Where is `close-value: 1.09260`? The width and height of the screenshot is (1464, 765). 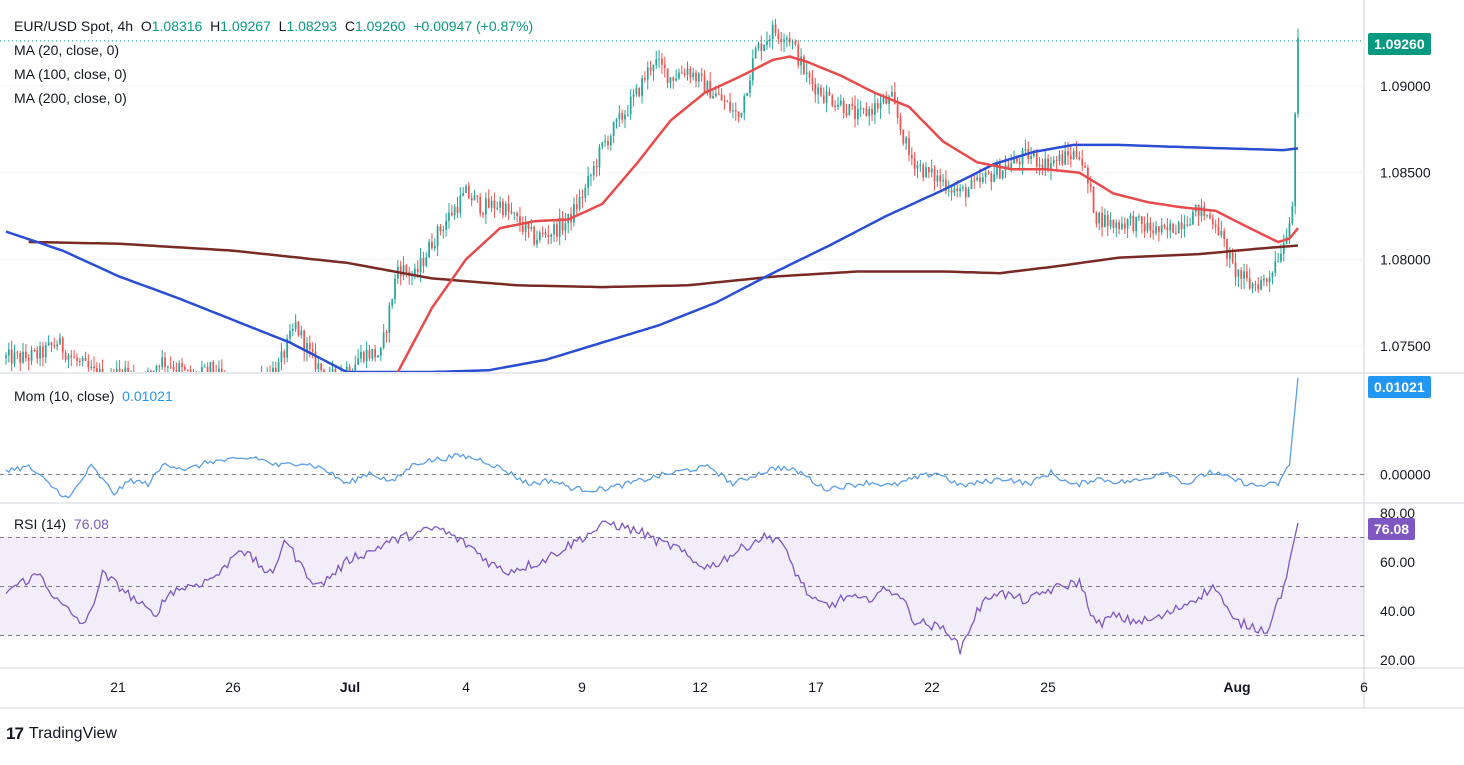
close-value: 1.09260 is located at coordinates (380, 26).